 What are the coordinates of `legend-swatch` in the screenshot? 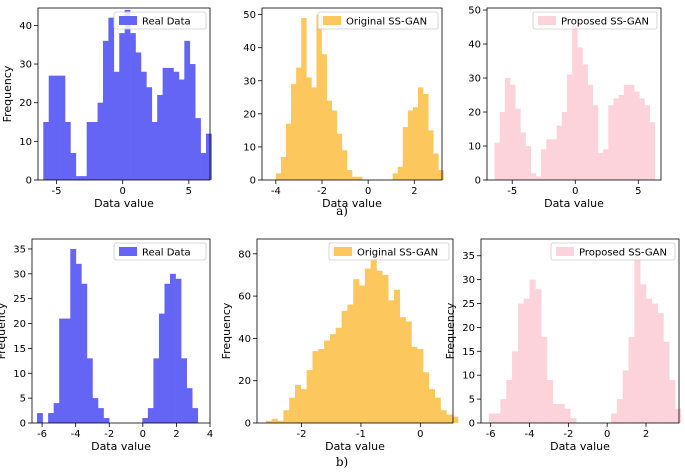 It's located at (343, 251).